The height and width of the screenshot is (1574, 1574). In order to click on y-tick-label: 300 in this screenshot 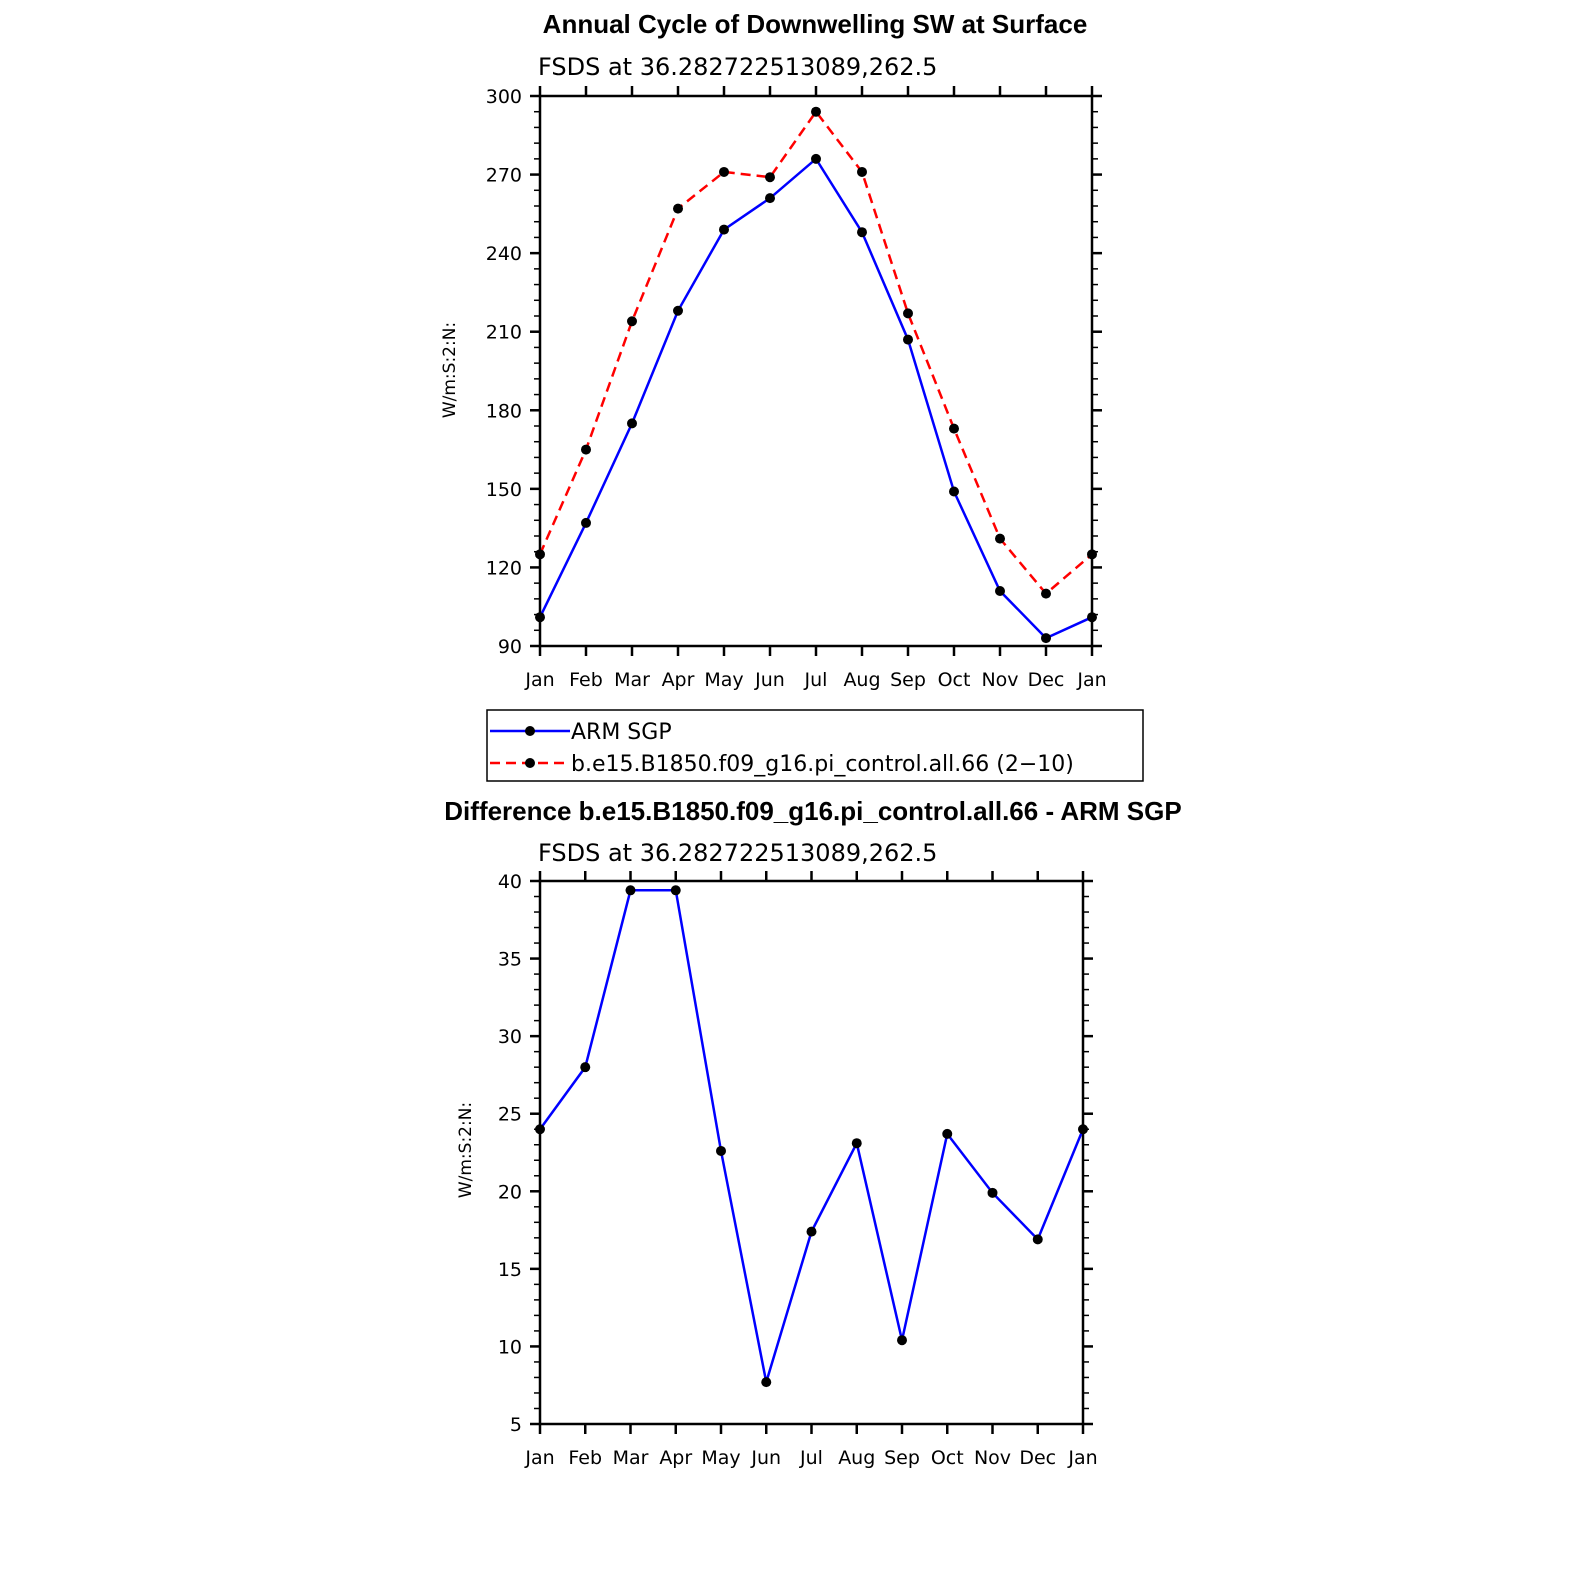, I will do `click(504, 97)`.